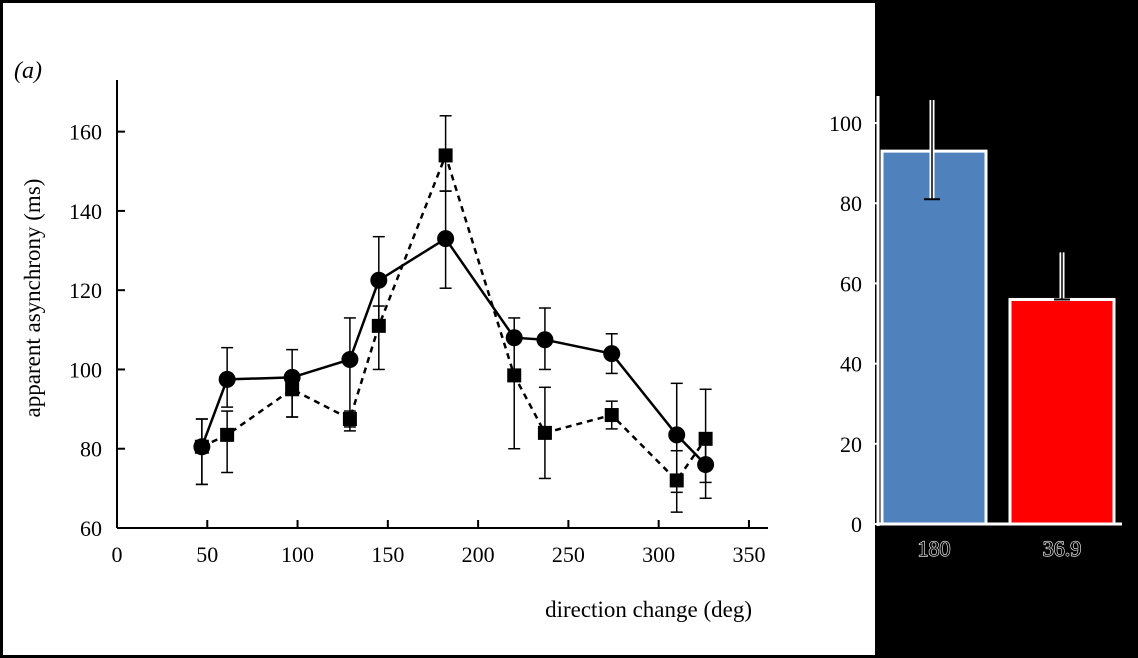 This screenshot has width=1138, height=658. What do you see at coordinates (85, 290) in the screenshot?
I see `panel-a-y-tick-label: 120` at bounding box center [85, 290].